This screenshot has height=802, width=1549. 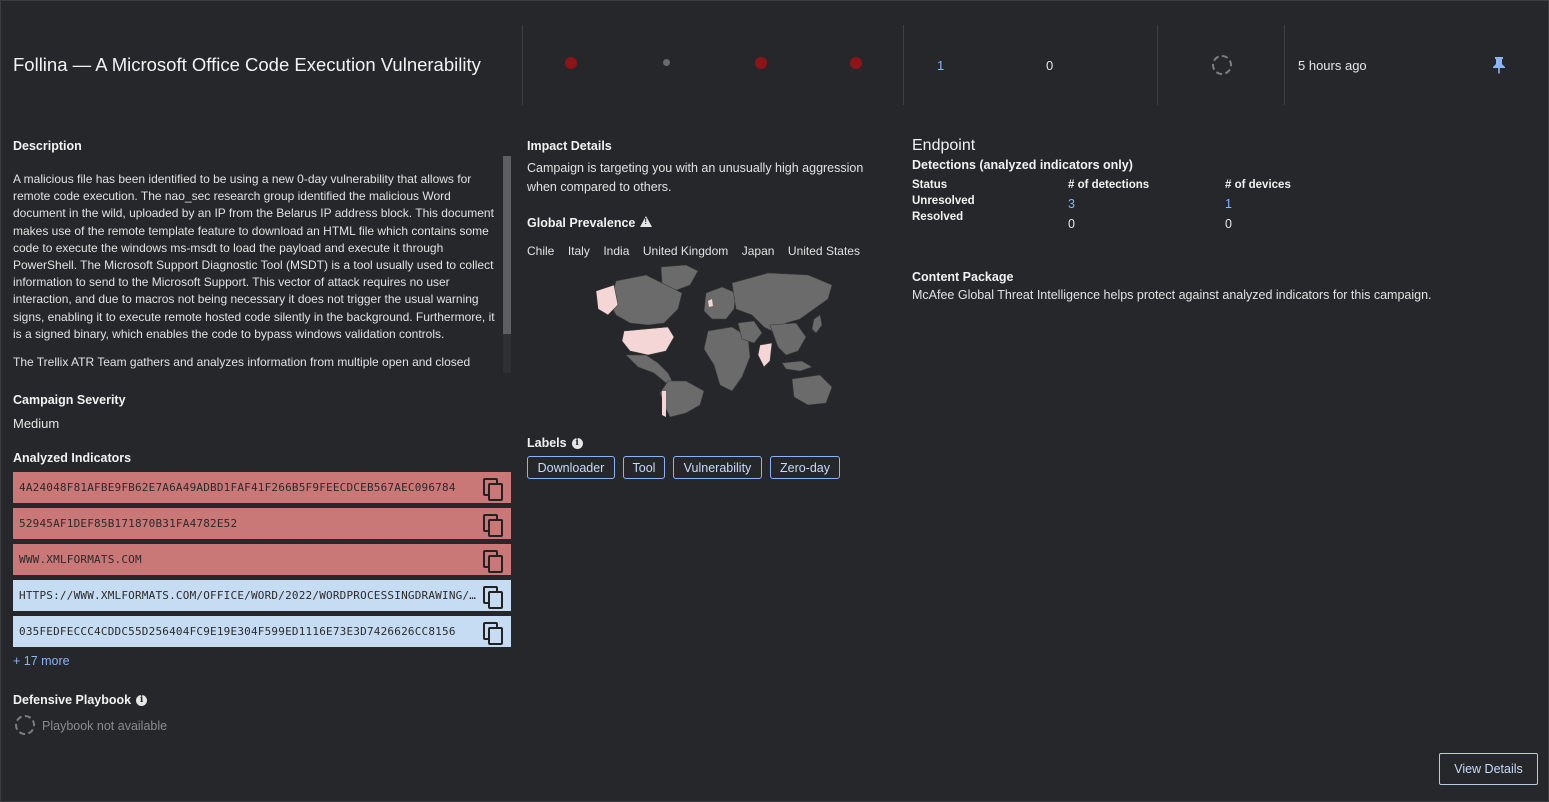 What do you see at coordinates (1499, 65) in the screenshot?
I see `pin-icon` at bounding box center [1499, 65].